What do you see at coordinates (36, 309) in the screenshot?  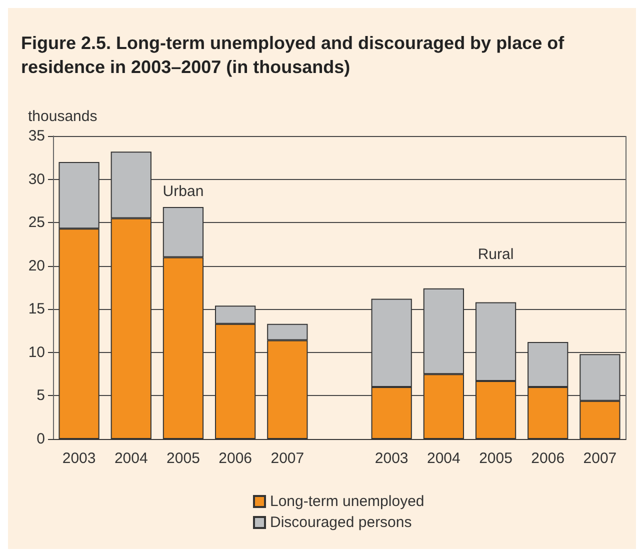 I see `y-tick-label: 15` at bounding box center [36, 309].